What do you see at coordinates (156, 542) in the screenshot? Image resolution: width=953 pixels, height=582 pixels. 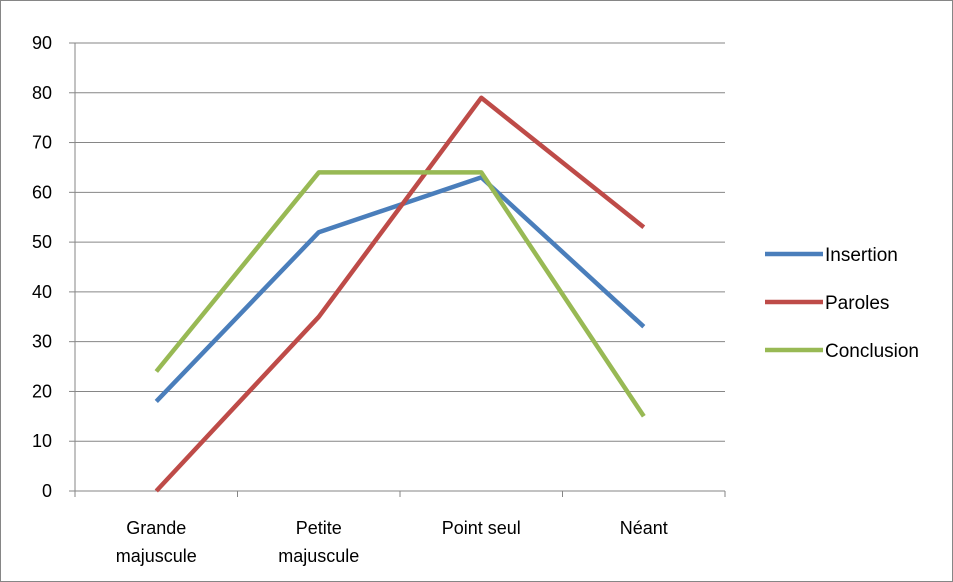 I see `x-tick-label: Grande majuscule` at bounding box center [156, 542].